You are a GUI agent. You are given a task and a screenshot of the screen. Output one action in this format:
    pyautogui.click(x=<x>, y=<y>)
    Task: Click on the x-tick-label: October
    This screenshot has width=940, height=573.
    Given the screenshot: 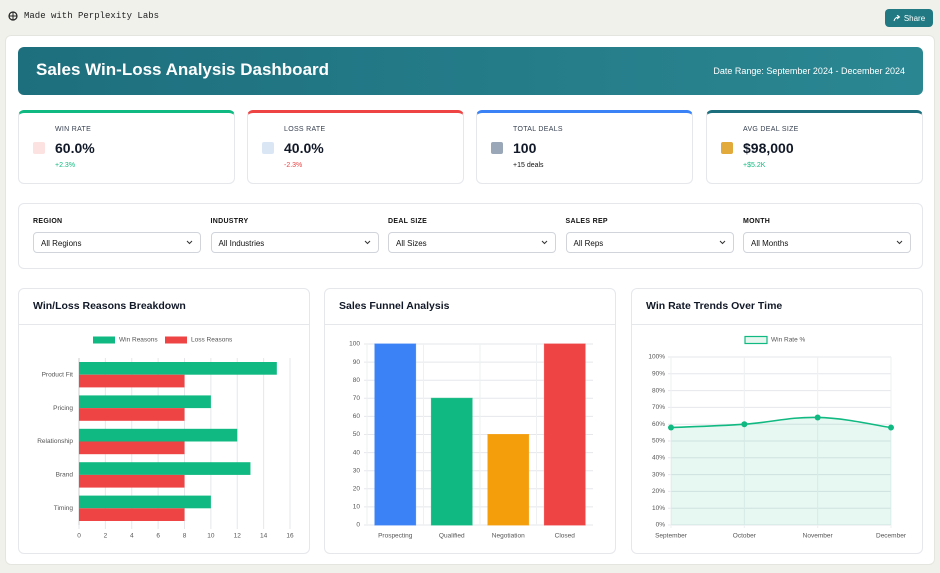 What is the action you would take?
    pyautogui.click(x=745, y=536)
    